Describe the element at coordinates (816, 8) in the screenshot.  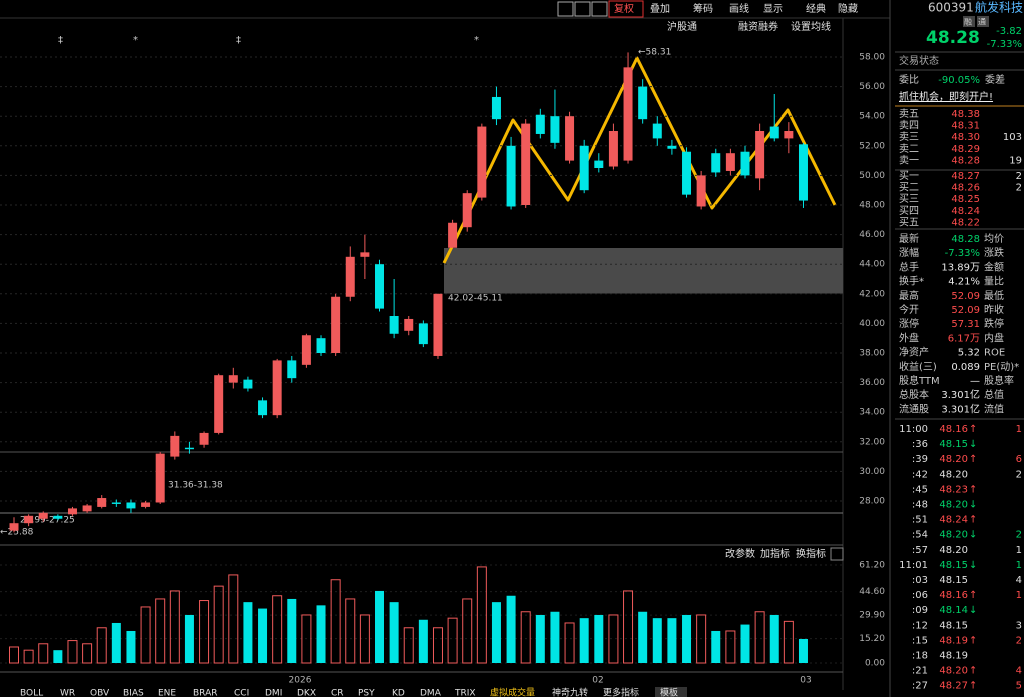
I see `toolbar-button: 经典` at that location.